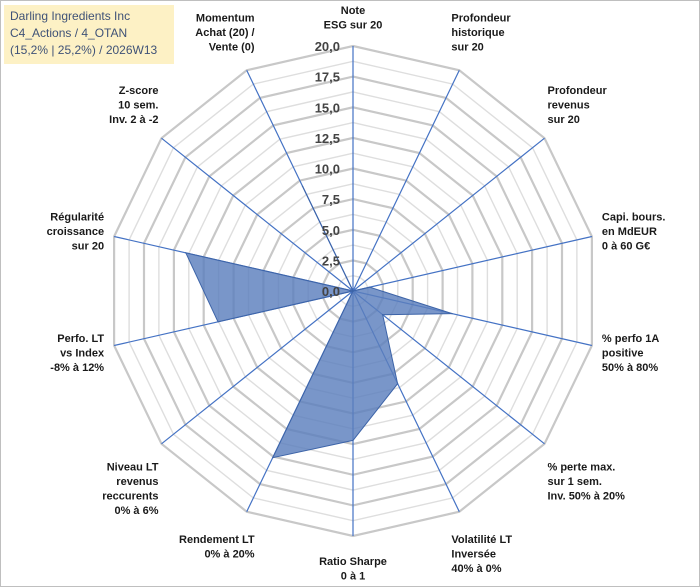 Image resolution: width=700 pixels, height=587 pixels. What do you see at coordinates (353, 569) in the screenshot?
I see `category-label: Ratio Sharpe 0 à 1` at bounding box center [353, 569].